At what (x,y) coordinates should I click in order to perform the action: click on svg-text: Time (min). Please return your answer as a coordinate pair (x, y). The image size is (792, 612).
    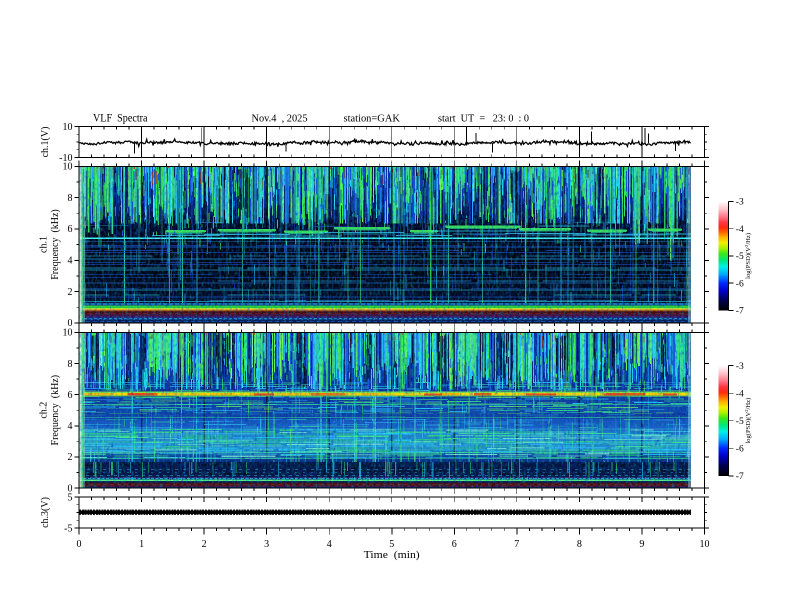
    Looking at the image, I should click on (392, 555).